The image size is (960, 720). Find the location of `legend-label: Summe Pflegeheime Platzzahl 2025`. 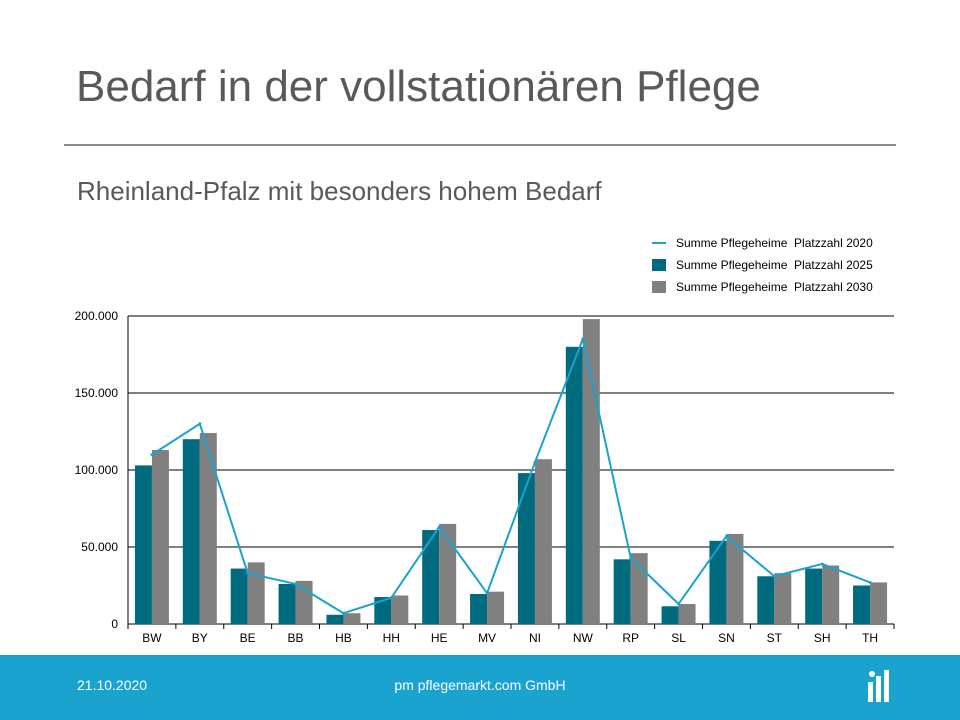

legend-label: Summe Pflegeheime Platzzahl 2025 is located at coordinates (774, 265).